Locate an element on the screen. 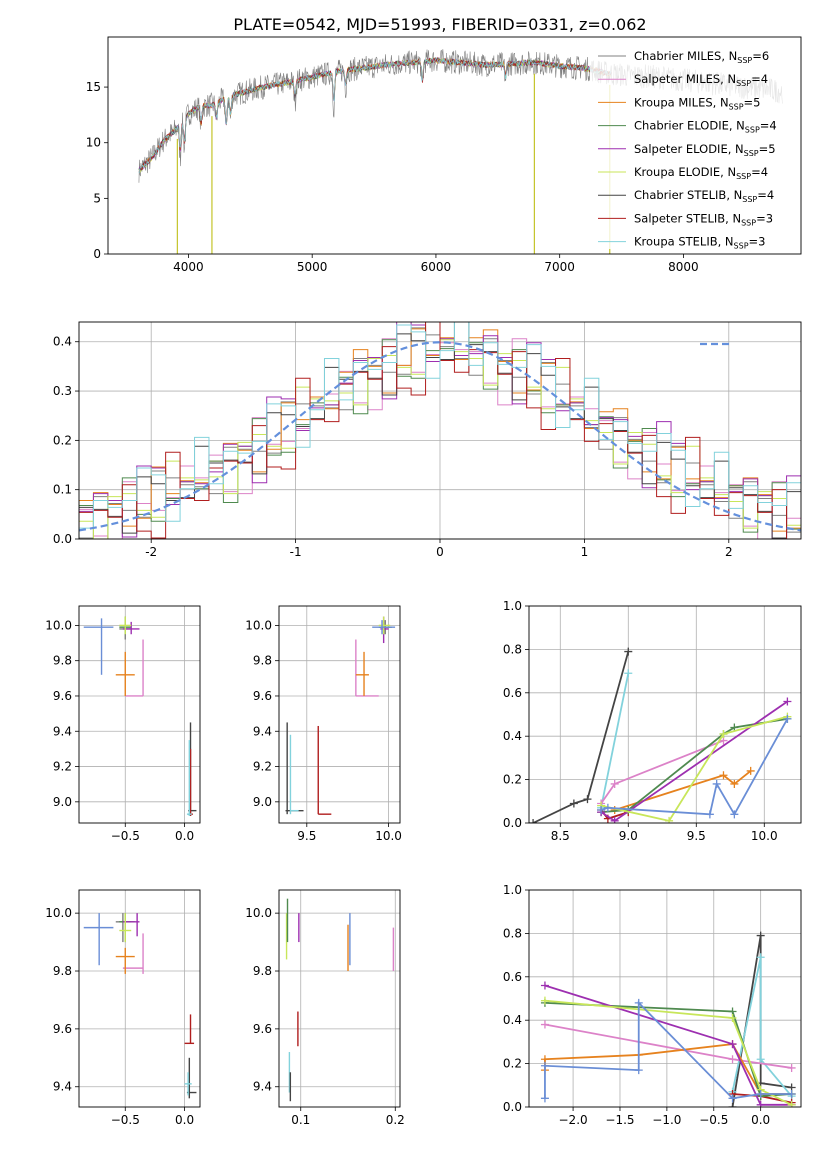 The image size is (819, 1170). legend-entry-name: Salpeter ELODIE, N is located at coordinates (689, 149).